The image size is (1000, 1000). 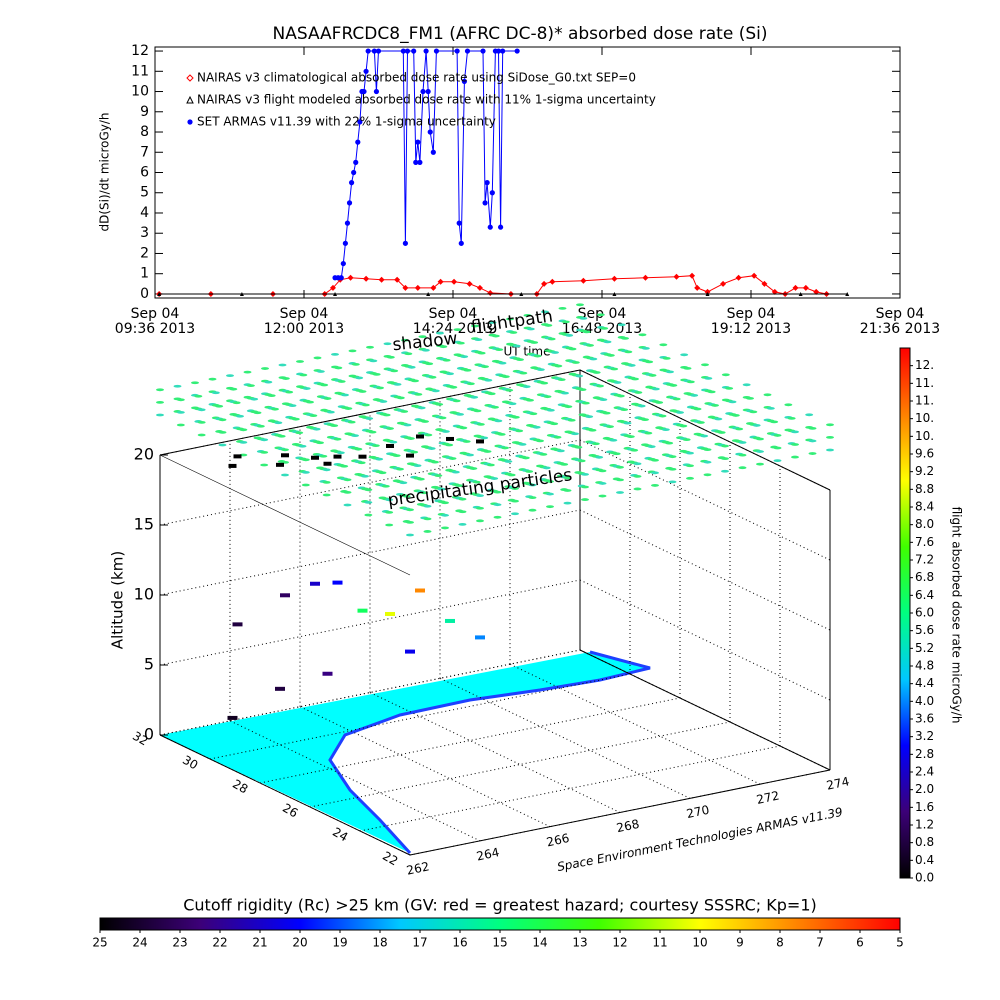 What do you see at coordinates (144, 132) in the screenshot?
I see `y-tick-label: 8` at bounding box center [144, 132].